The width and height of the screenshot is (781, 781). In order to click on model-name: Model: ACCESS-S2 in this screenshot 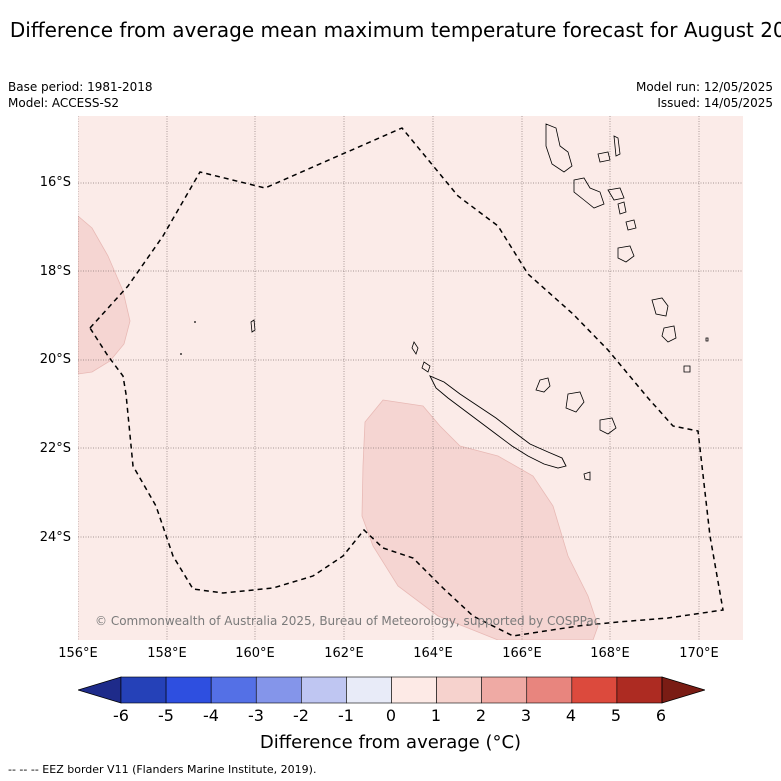, I will do `click(64, 103)`.